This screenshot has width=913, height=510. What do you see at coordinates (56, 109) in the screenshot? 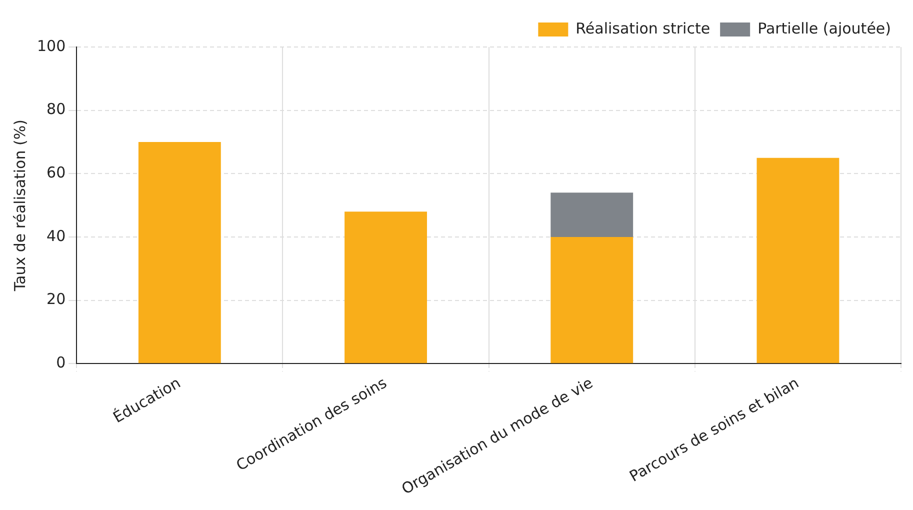
I see `y-tick-label: 80` at bounding box center [56, 109].